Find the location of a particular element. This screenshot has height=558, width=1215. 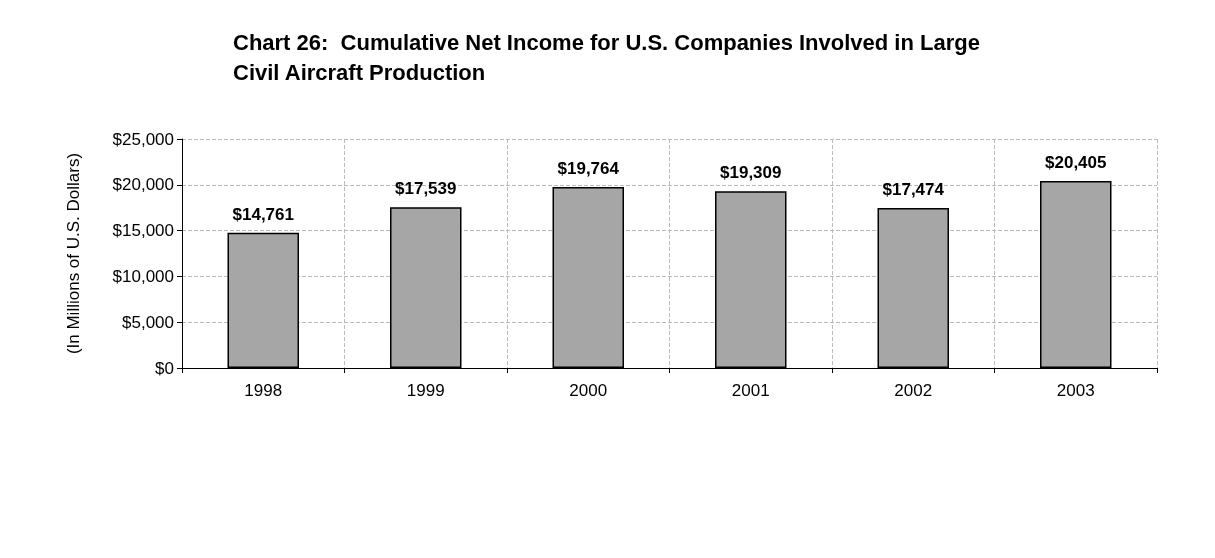

y-axis-title: (In Millions of U.S. Dollars) is located at coordinates (73, 253).